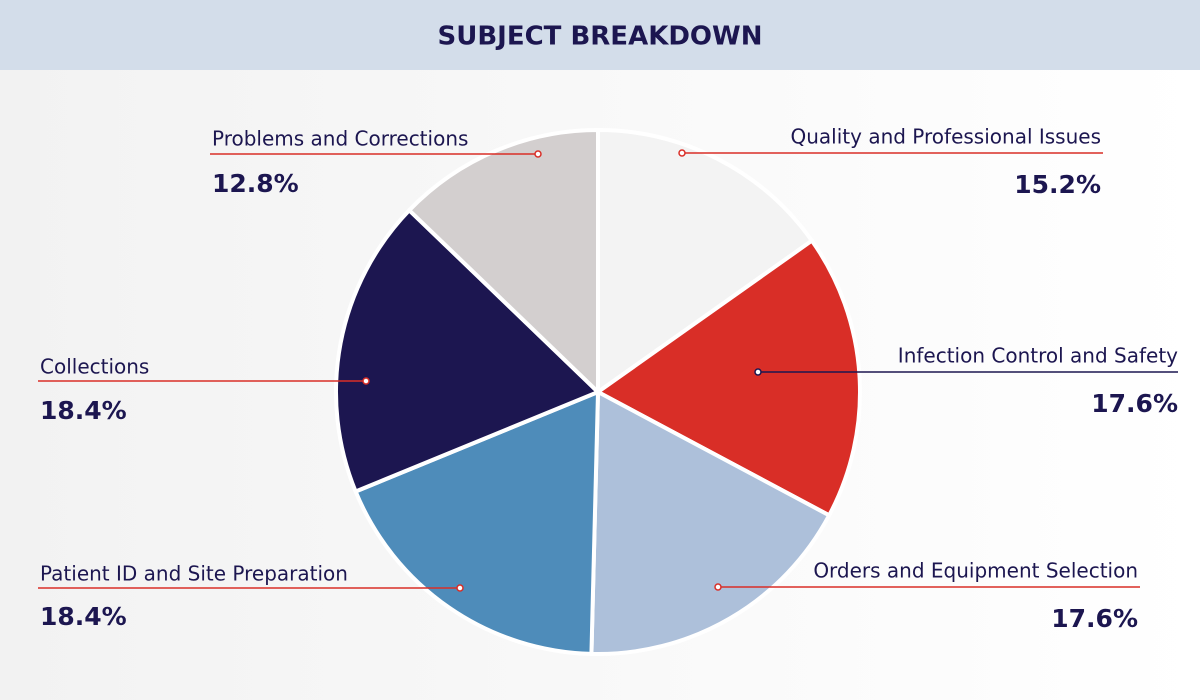 The image size is (1200, 700). I want to click on slice-value: 12.8%, so click(255, 183).